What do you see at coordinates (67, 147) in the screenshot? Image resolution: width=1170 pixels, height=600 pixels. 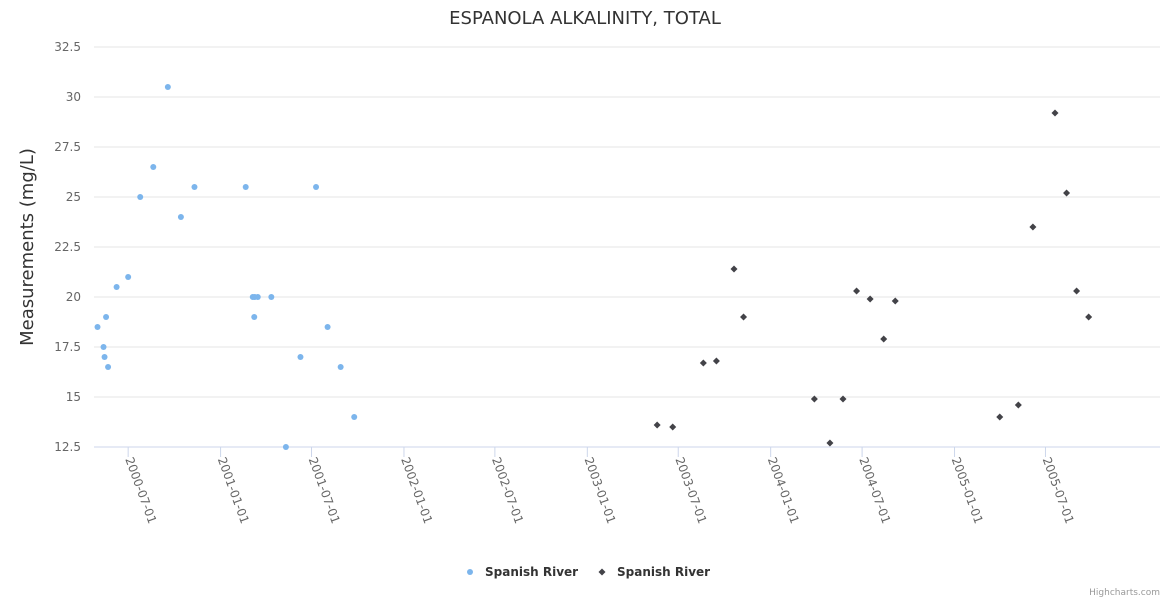 I see `y-tick-label: 27.5` at bounding box center [67, 147].